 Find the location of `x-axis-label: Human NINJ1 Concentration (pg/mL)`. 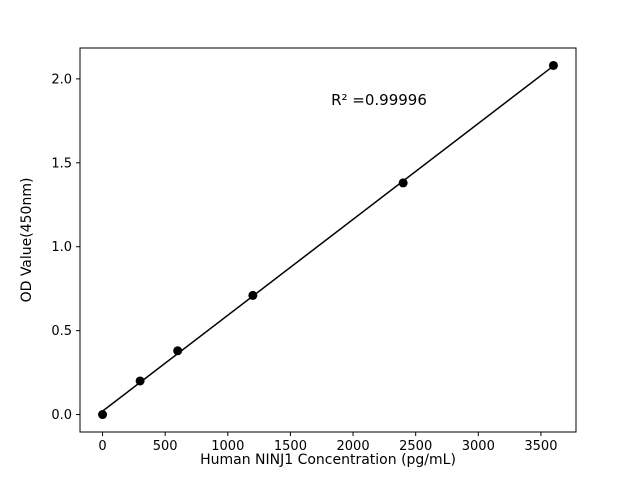

x-axis-label: Human NINJ1 Concentration (pg/mL) is located at coordinates (328, 460).